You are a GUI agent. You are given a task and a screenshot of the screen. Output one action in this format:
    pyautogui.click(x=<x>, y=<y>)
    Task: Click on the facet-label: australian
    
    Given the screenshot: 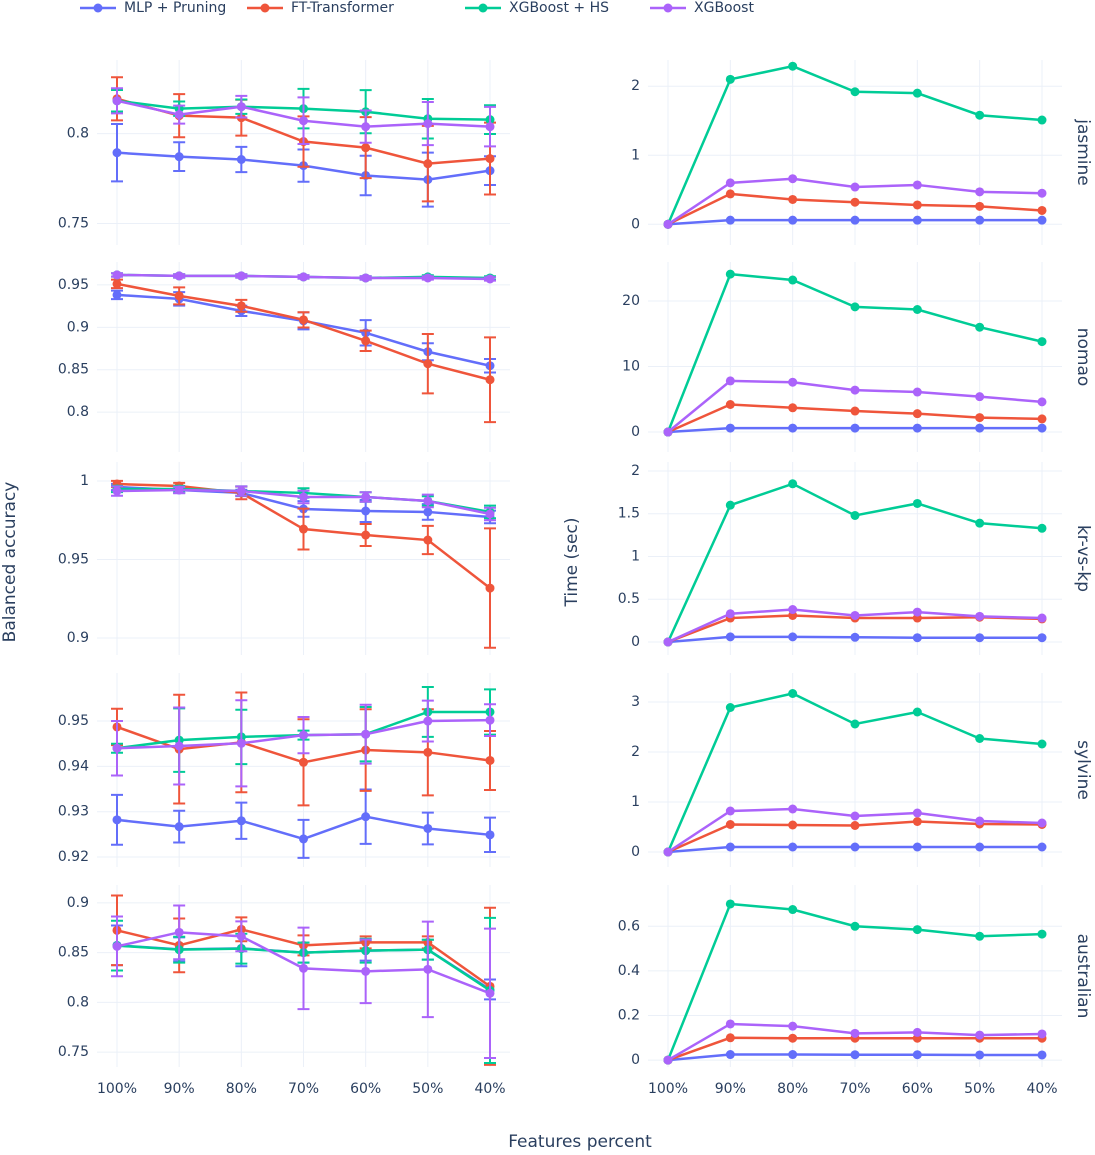 What is the action you would take?
    pyautogui.click(x=1083, y=976)
    